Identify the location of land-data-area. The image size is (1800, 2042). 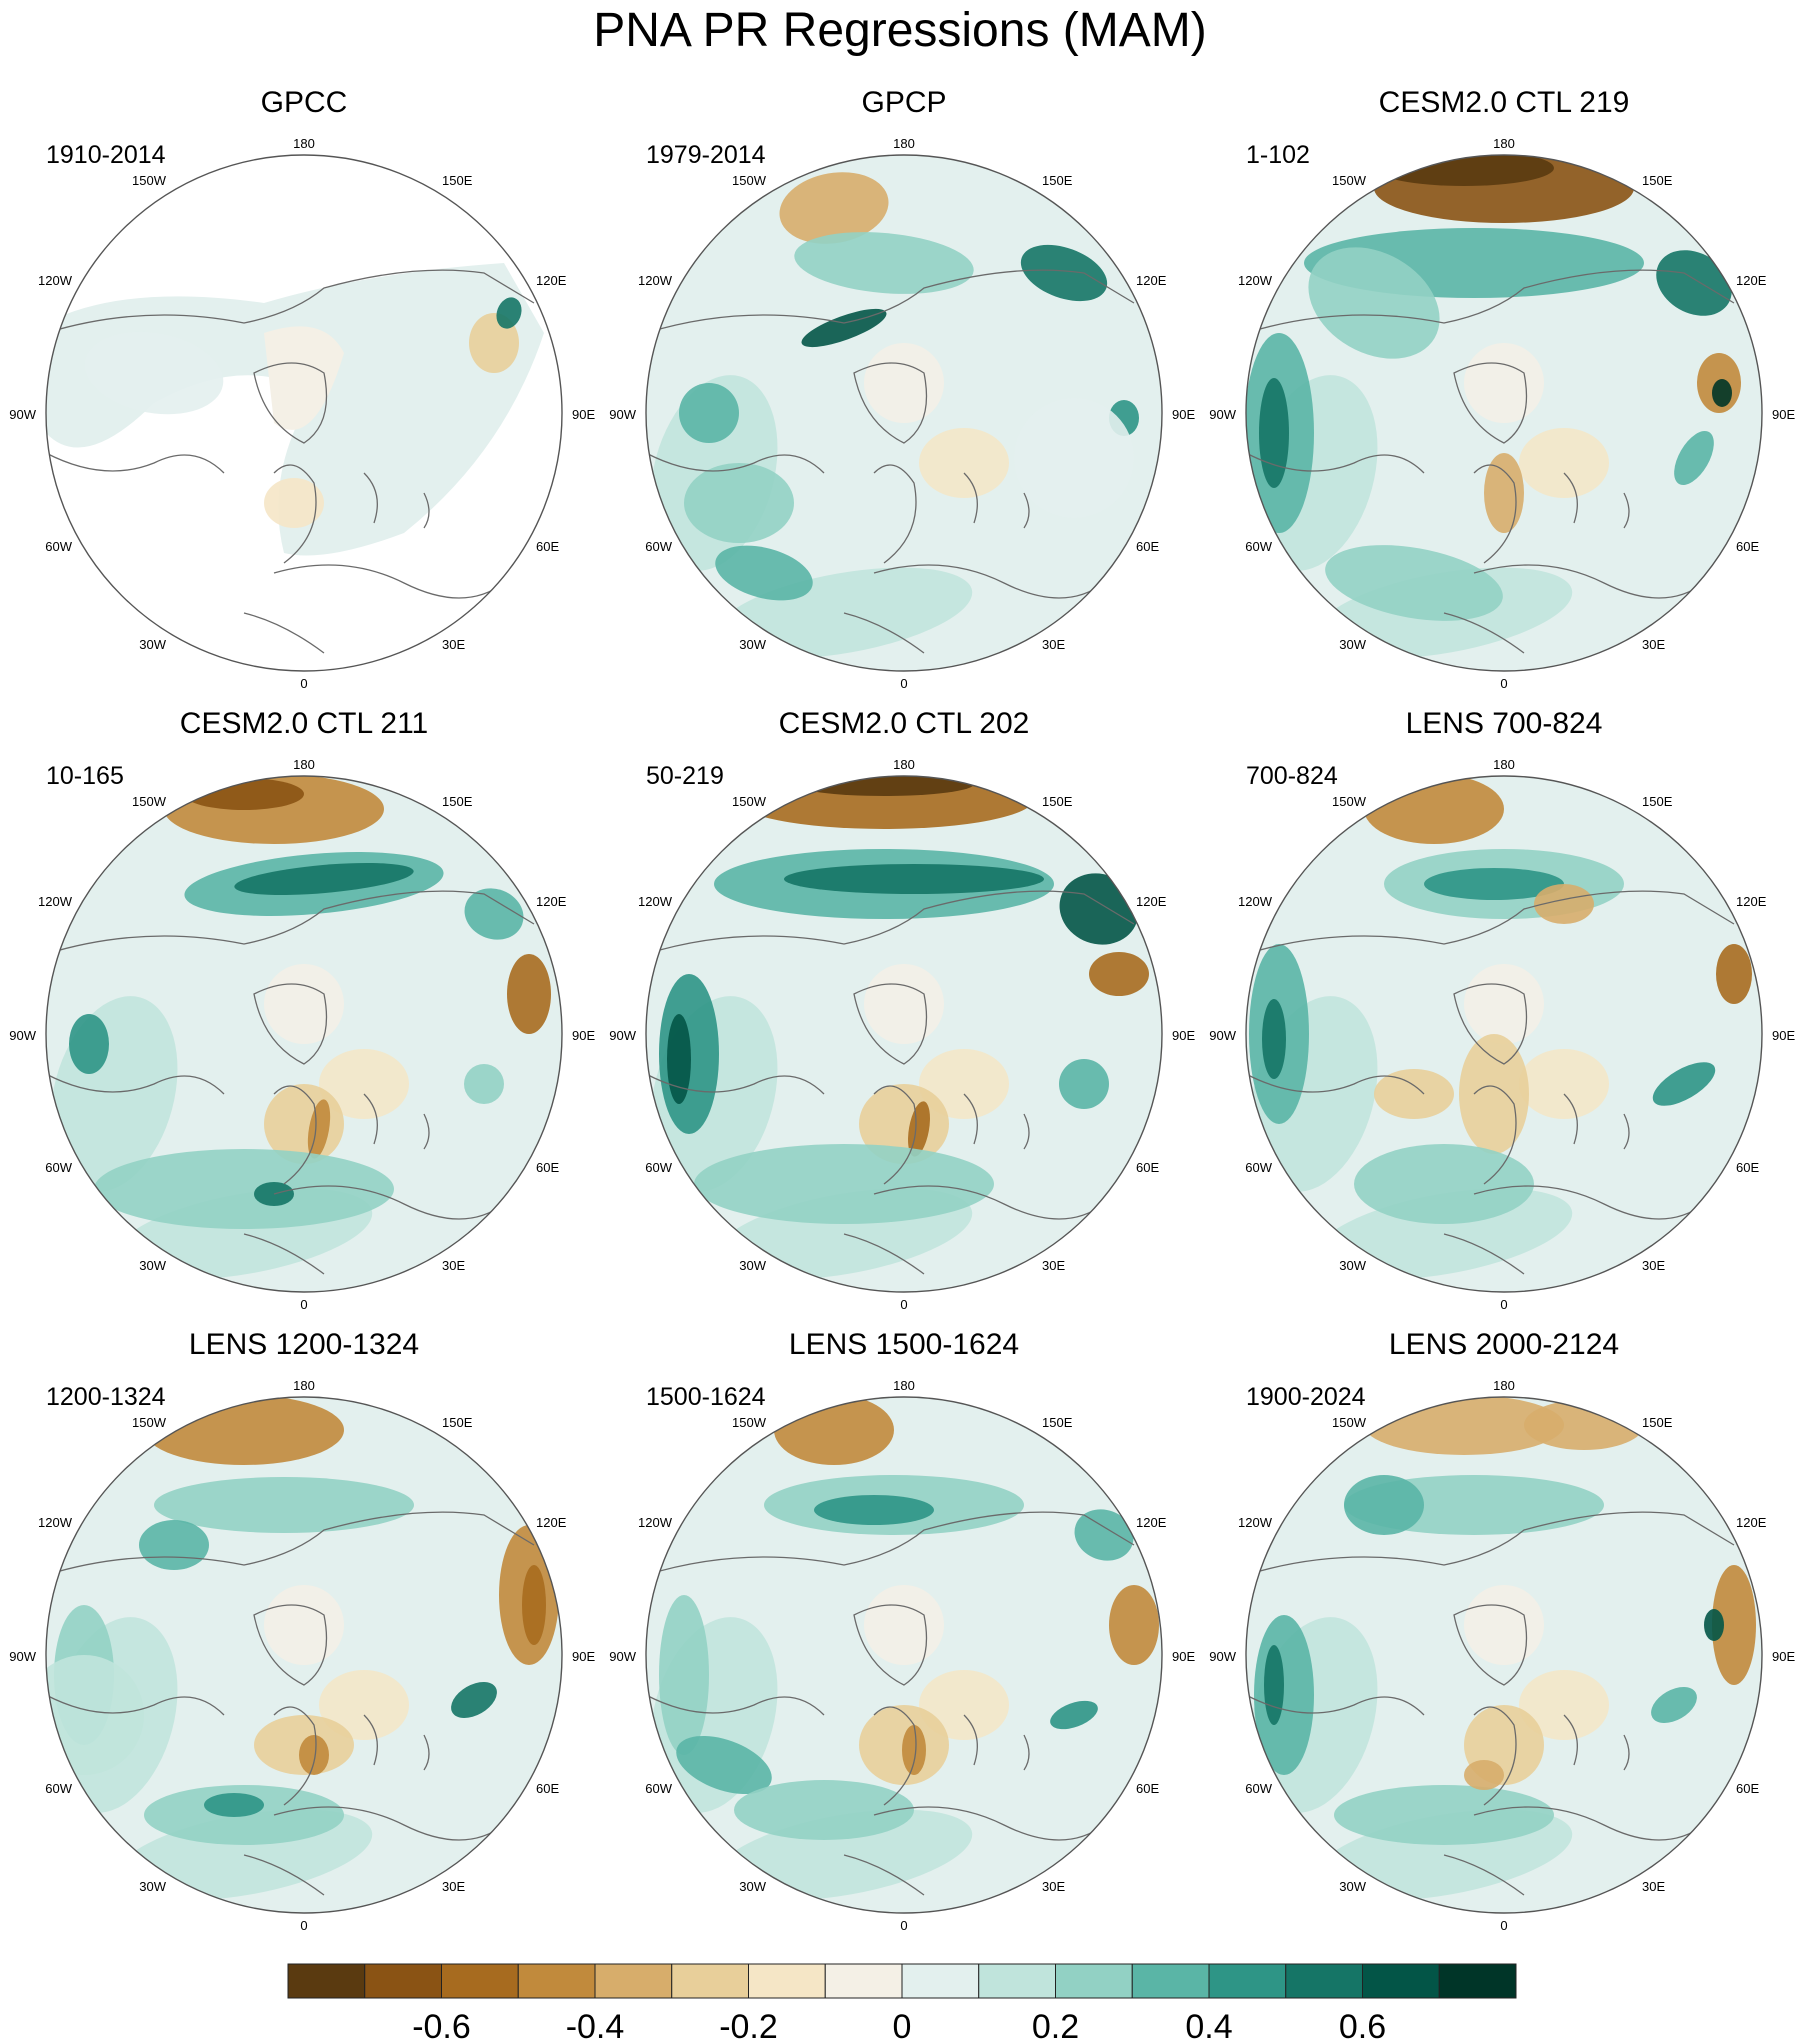
(304, 378).